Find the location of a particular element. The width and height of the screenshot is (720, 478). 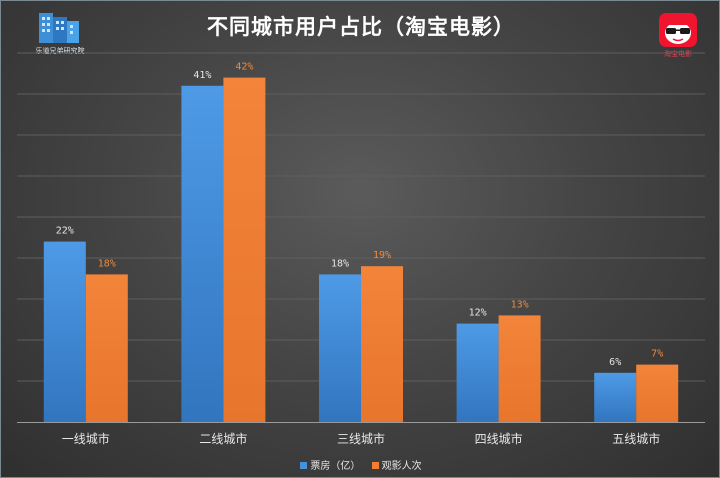

data-label-box-office: 6% is located at coordinates (615, 362).